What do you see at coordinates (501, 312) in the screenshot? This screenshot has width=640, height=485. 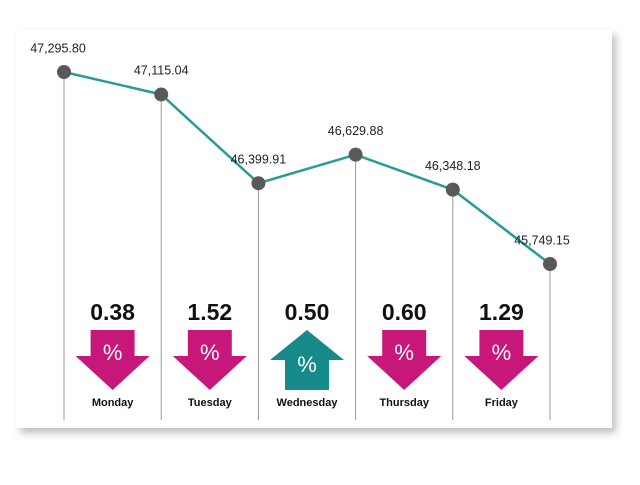 I see `change-label: 1.29` at bounding box center [501, 312].